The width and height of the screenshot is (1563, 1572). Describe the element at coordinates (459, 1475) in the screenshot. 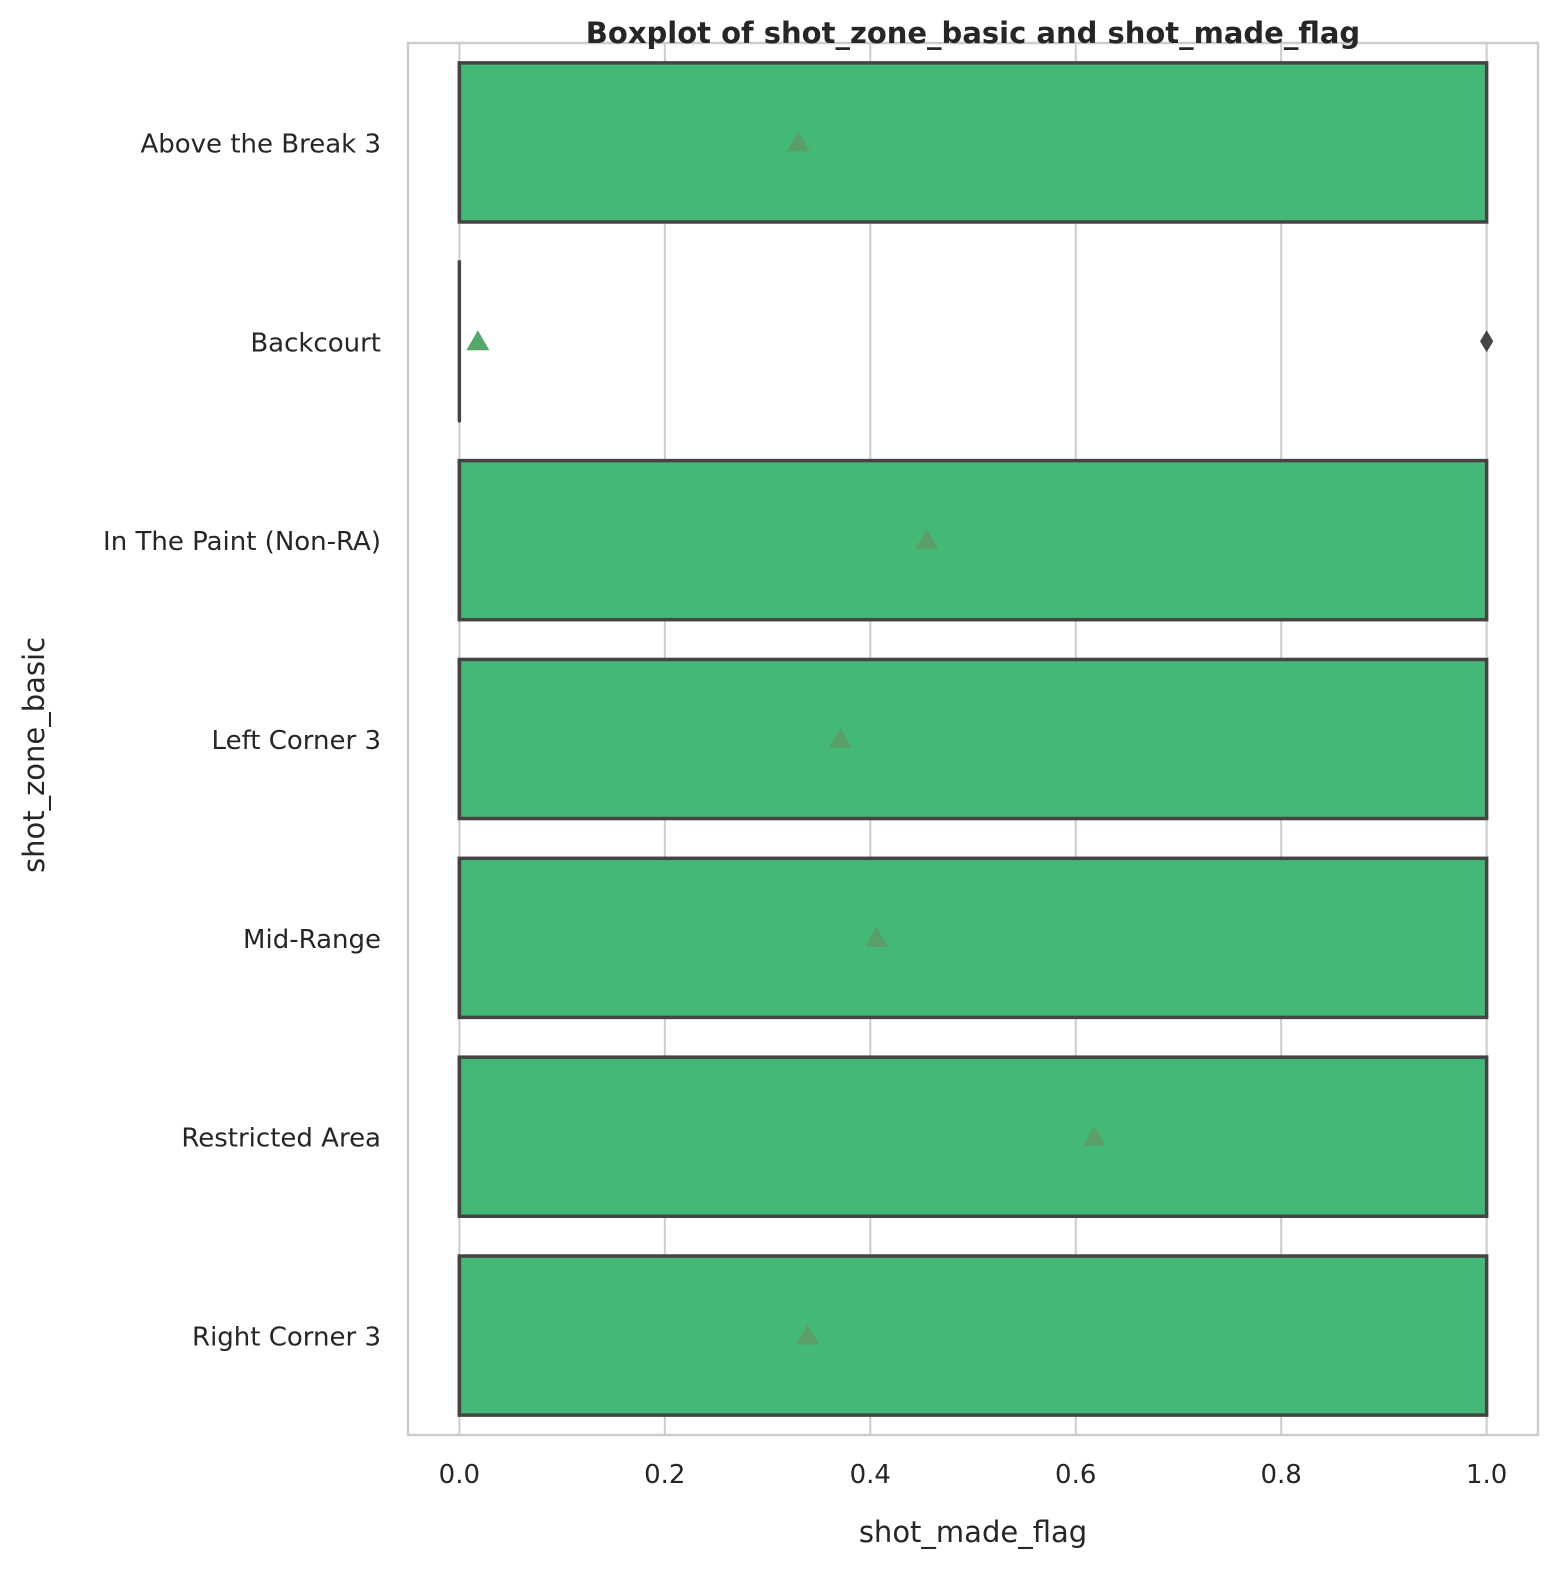

I see `x-tick-label: 0.0` at that location.